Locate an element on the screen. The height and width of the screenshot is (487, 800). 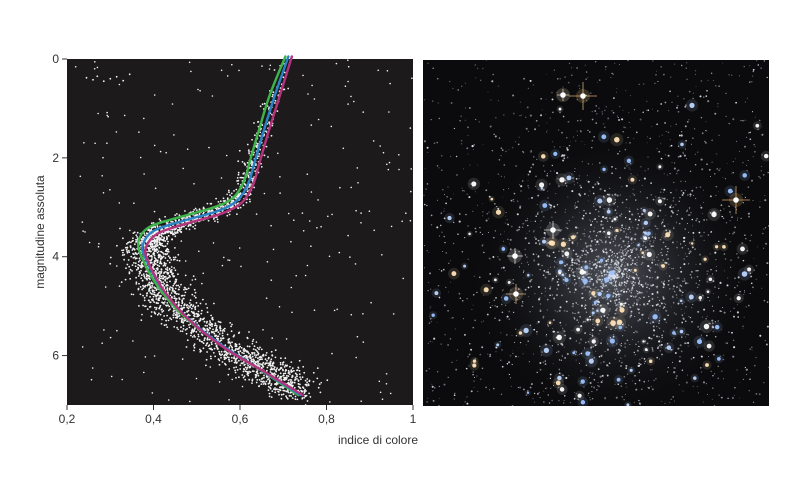
x-tick-label: 1 is located at coordinates (413, 419).